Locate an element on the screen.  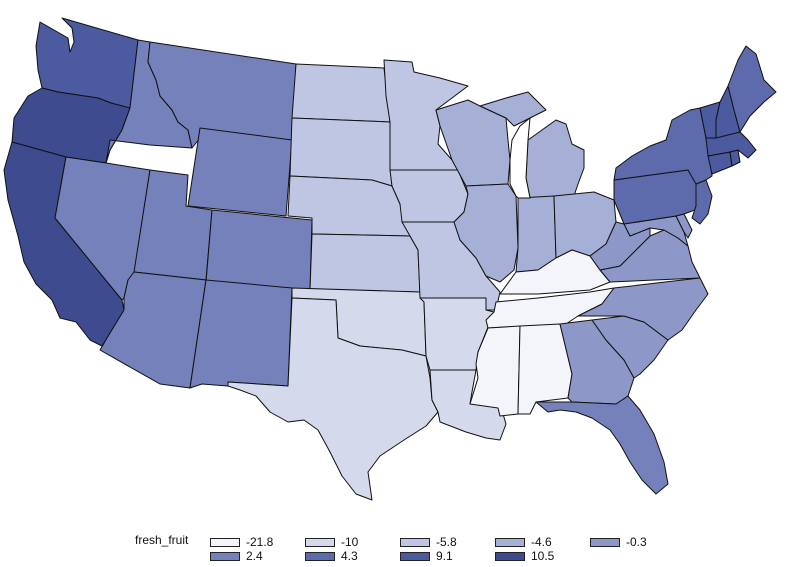
state-texas is located at coordinates (333, 399).